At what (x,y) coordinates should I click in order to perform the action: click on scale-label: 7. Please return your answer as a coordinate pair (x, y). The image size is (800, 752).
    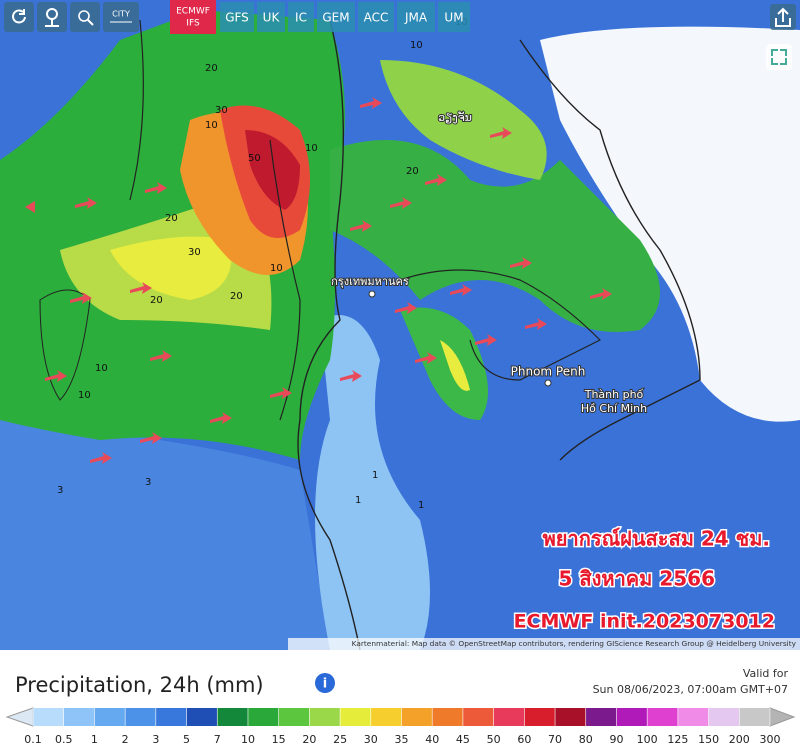
    Looking at the image, I should click on (217, 739).